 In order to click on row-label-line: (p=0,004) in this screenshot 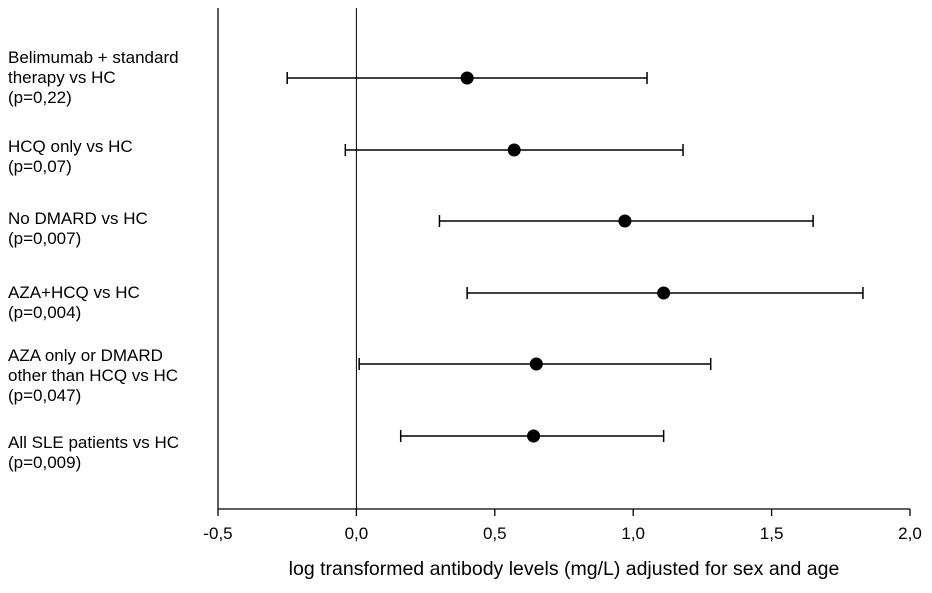, I will do `click(45, 312)`.